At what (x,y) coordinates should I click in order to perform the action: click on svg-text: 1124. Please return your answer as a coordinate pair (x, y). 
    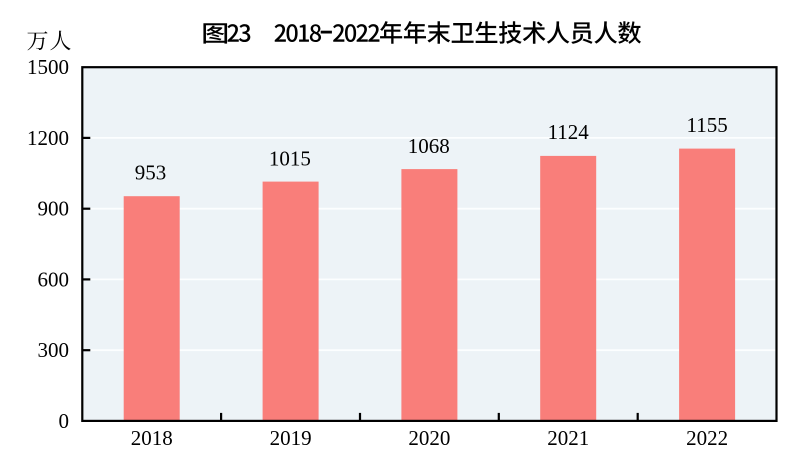
    Looking at the image, I should click on (569, 132).